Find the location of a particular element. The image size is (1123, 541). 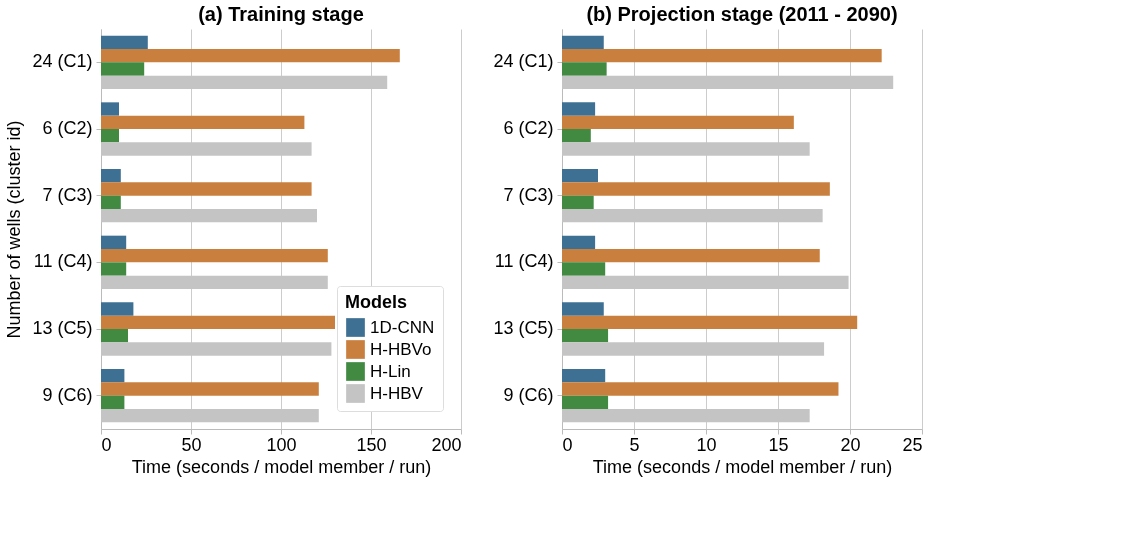

chart-title: (a) Training stage is located at coordinates (281, 14).